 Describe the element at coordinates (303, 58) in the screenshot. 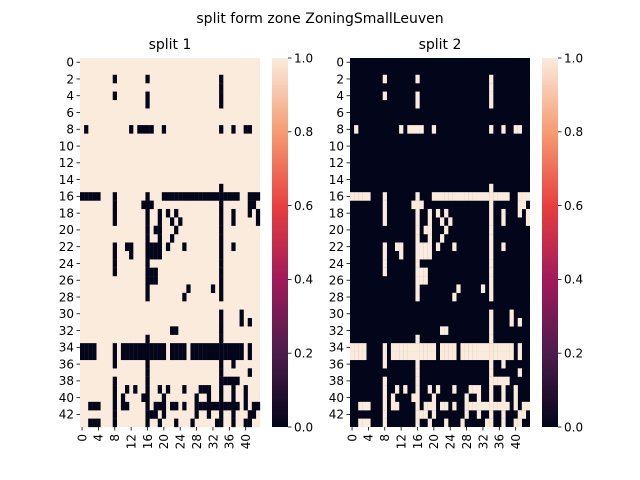

I see `panel1-colorbar-tick-label: 1.0` at that location.